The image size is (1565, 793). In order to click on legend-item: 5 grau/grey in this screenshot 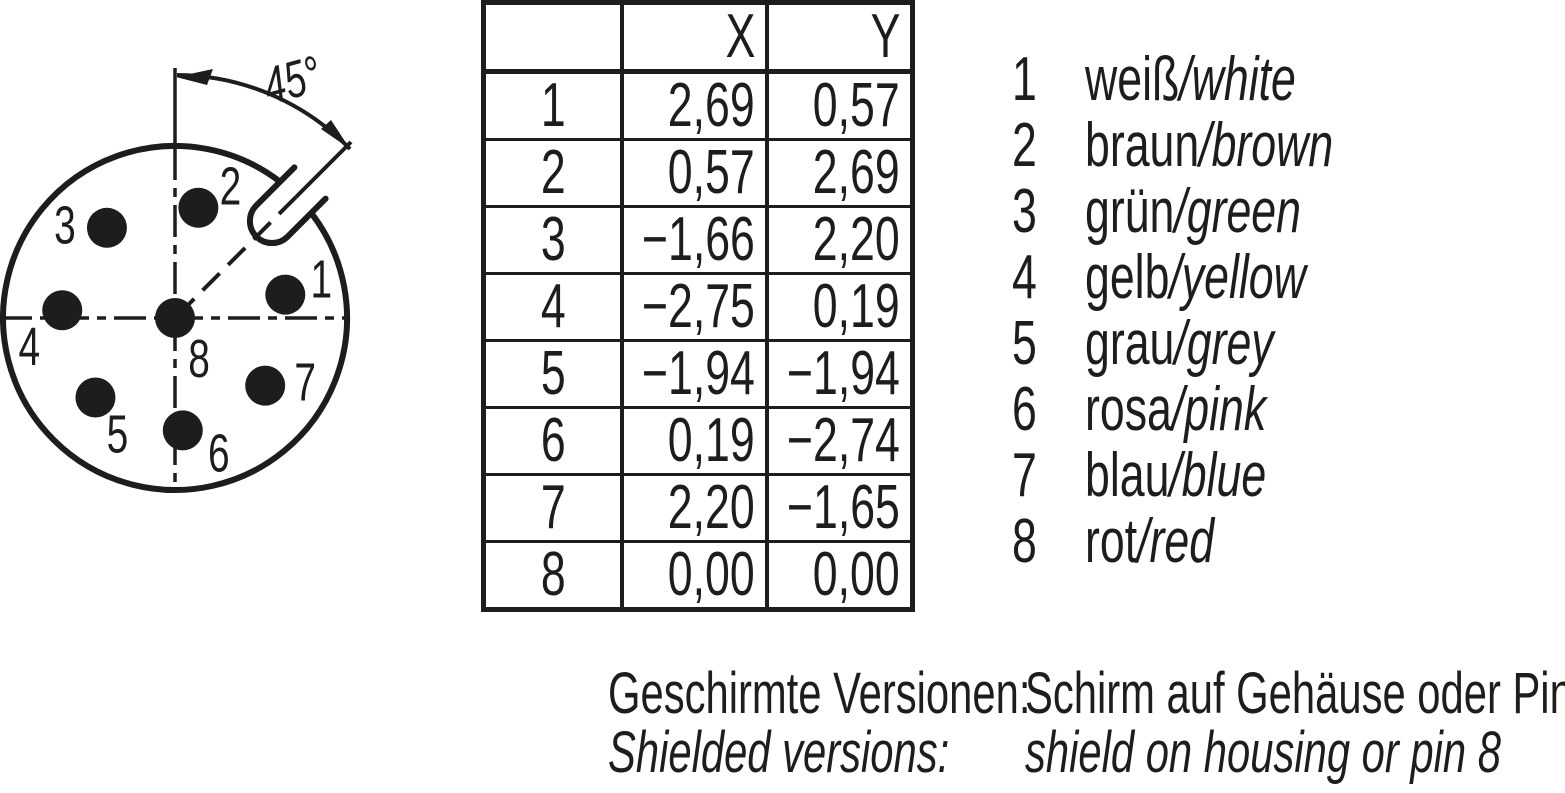, I will do `click(1221, 344)`.